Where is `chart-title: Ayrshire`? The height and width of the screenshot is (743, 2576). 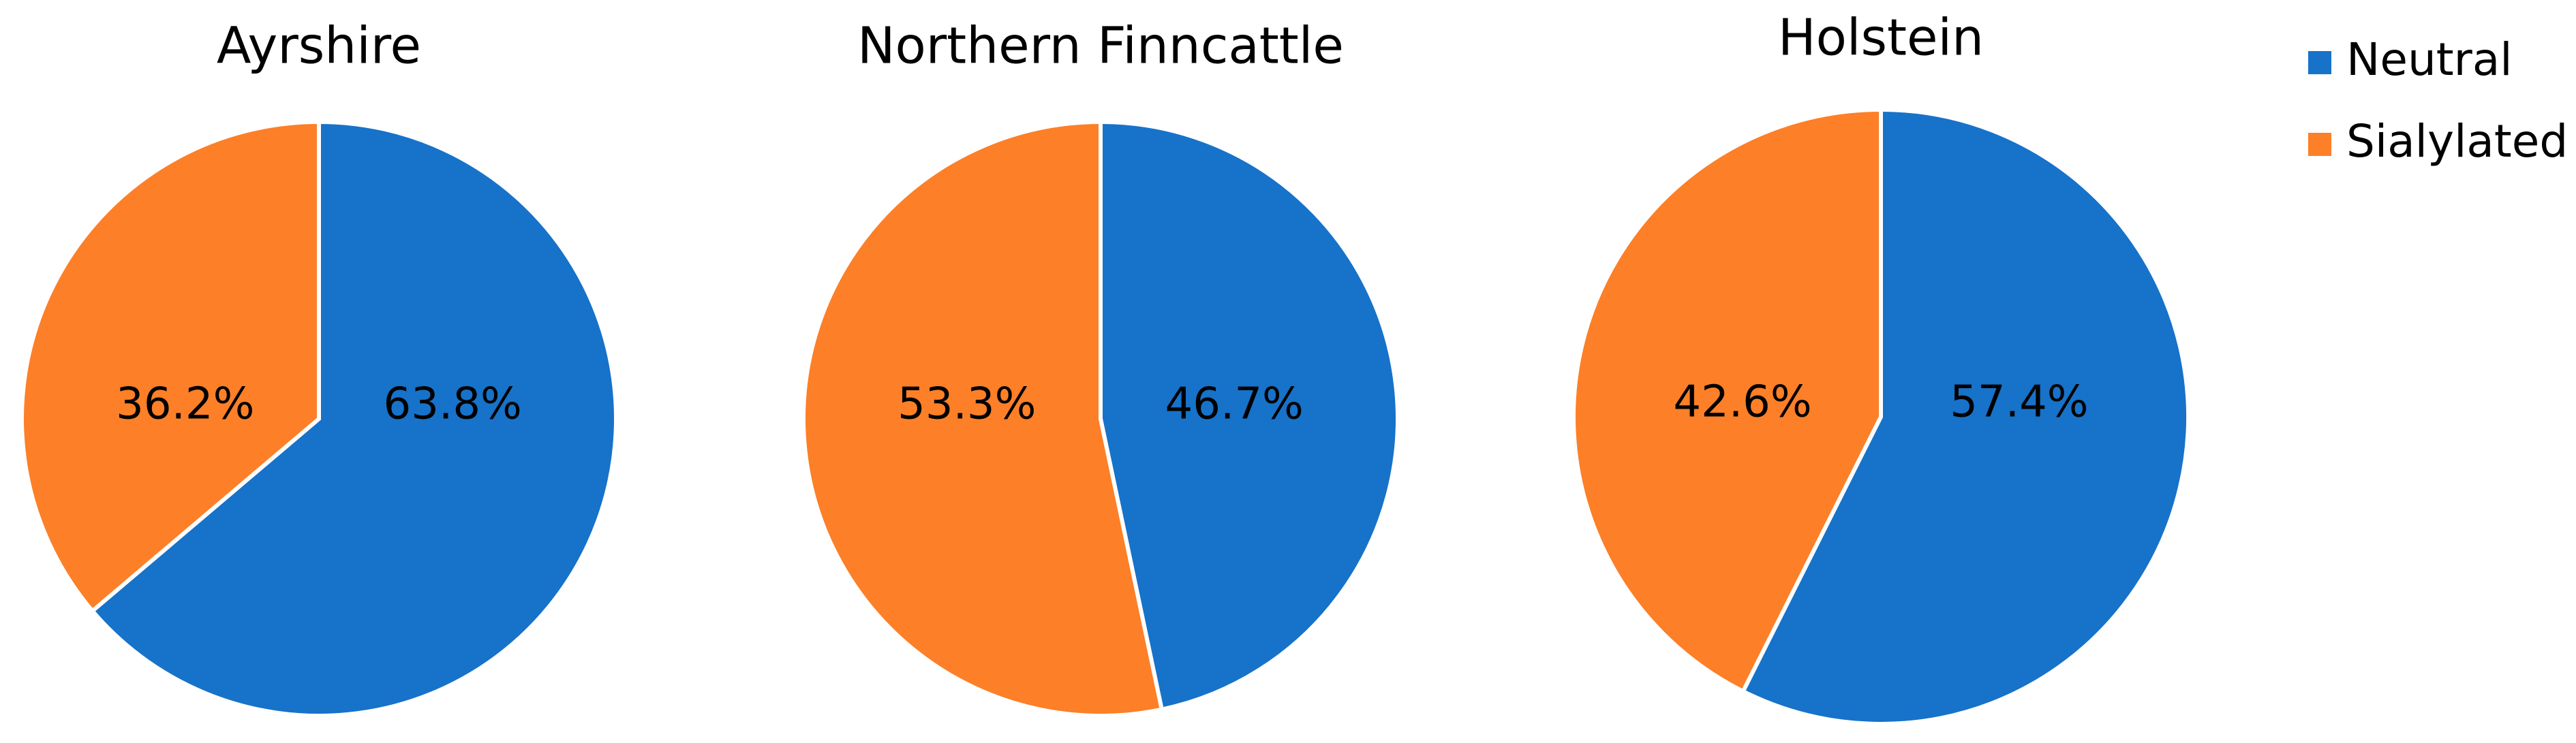
chart-title: Ayrshire is located at coordinates (319, 46).